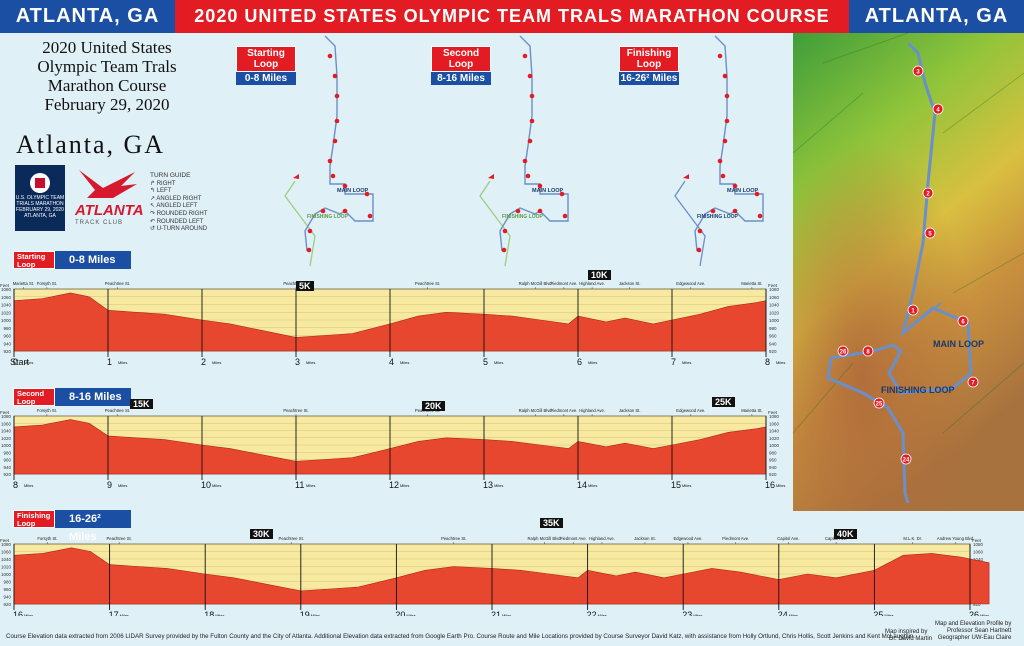 This screenshot has width=1024, height=646. I want to click on map-inspiration-credit: Map inspired by Dr. David Martin, so click(908, 636).